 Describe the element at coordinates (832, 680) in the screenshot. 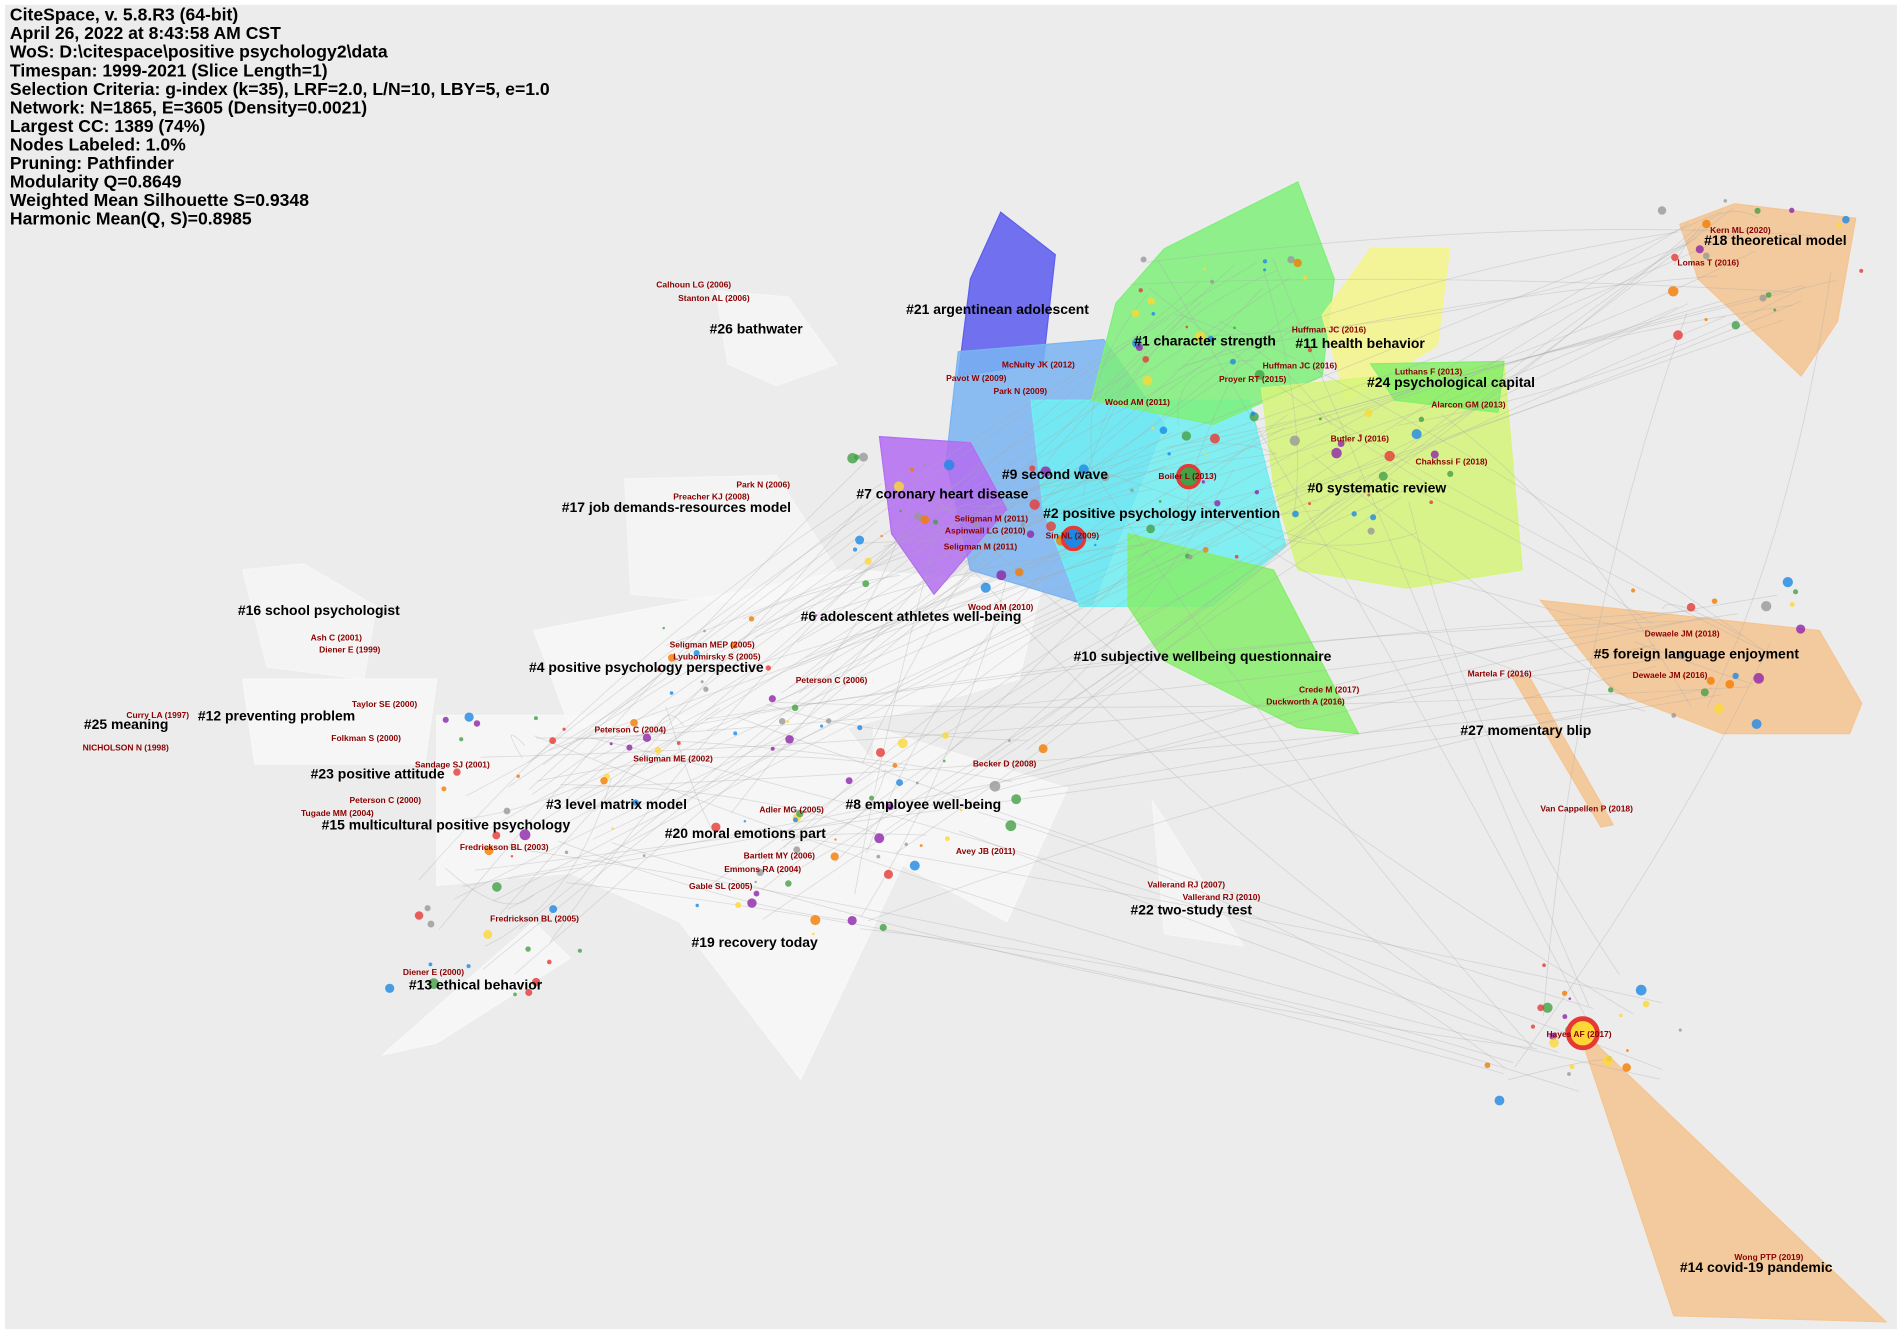

I see `node-label: Peterson C (2006)` at that location.